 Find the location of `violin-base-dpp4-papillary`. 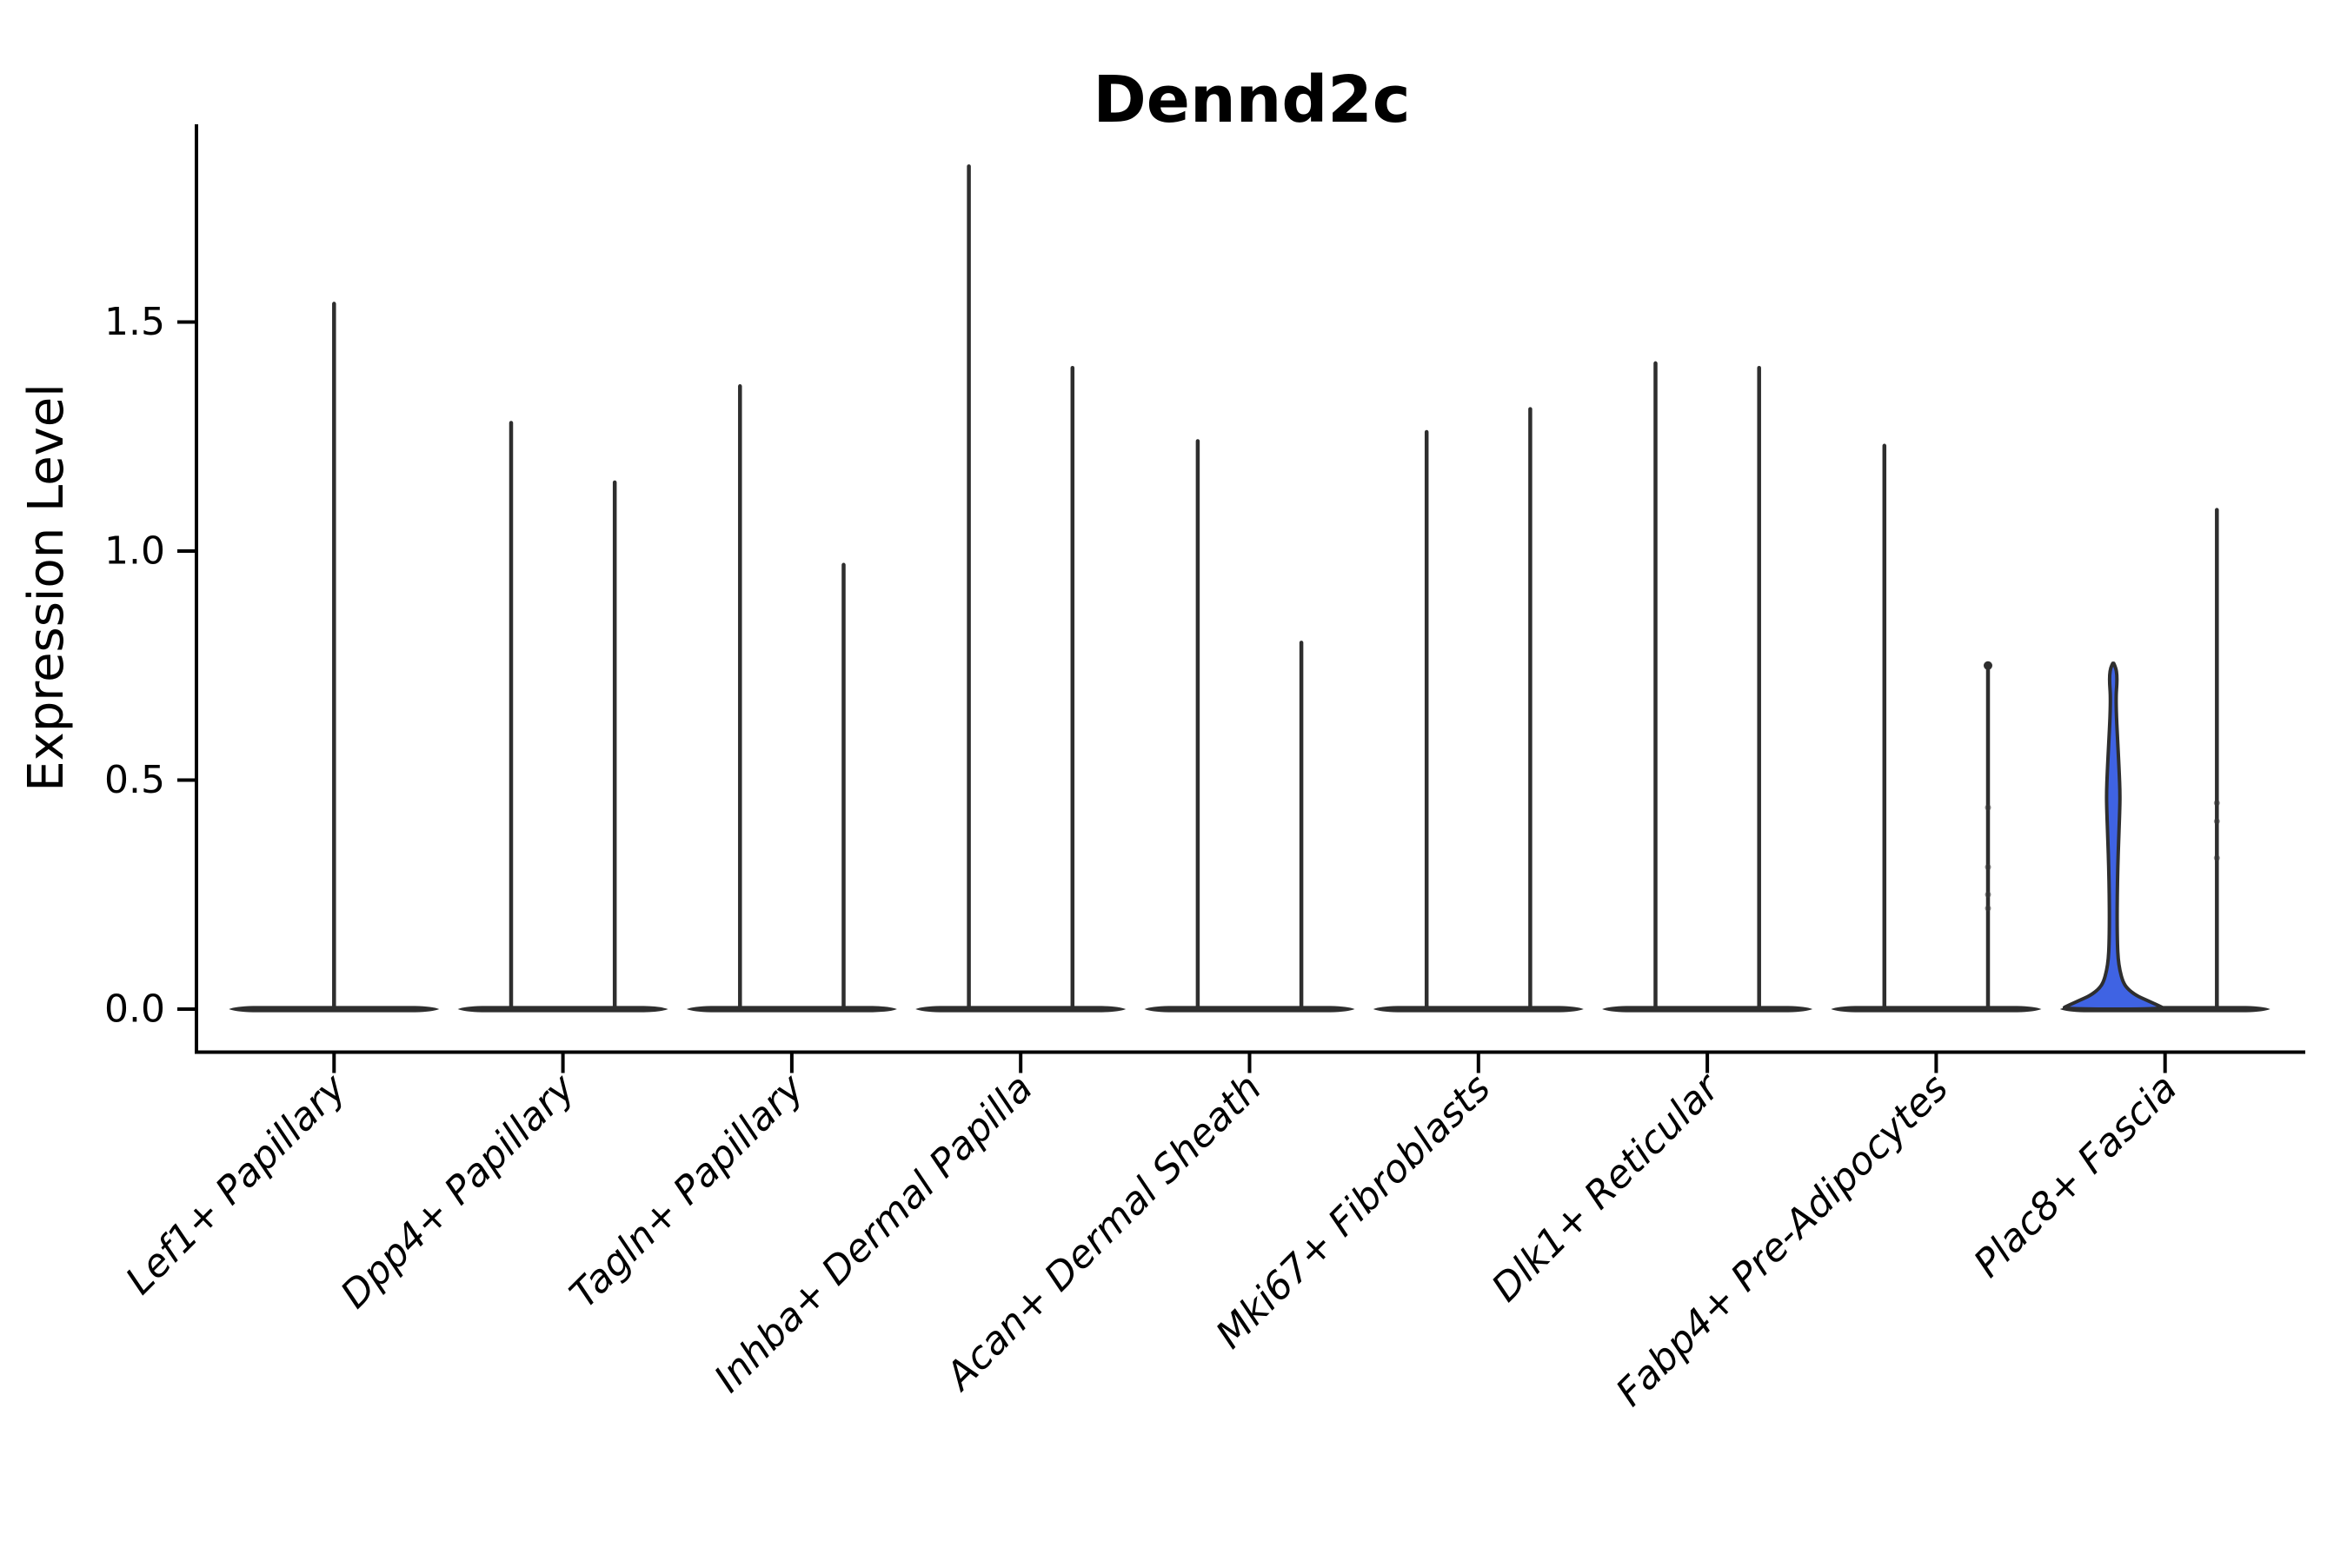

violin-base-dpp4-papillary is located at coordinates (562, 1009).